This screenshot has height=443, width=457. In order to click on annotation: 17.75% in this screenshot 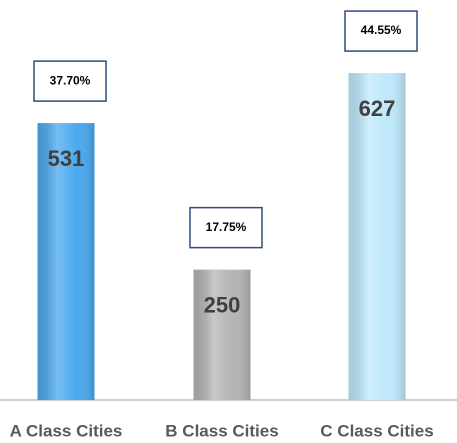, I will do `click(226, 227)`.